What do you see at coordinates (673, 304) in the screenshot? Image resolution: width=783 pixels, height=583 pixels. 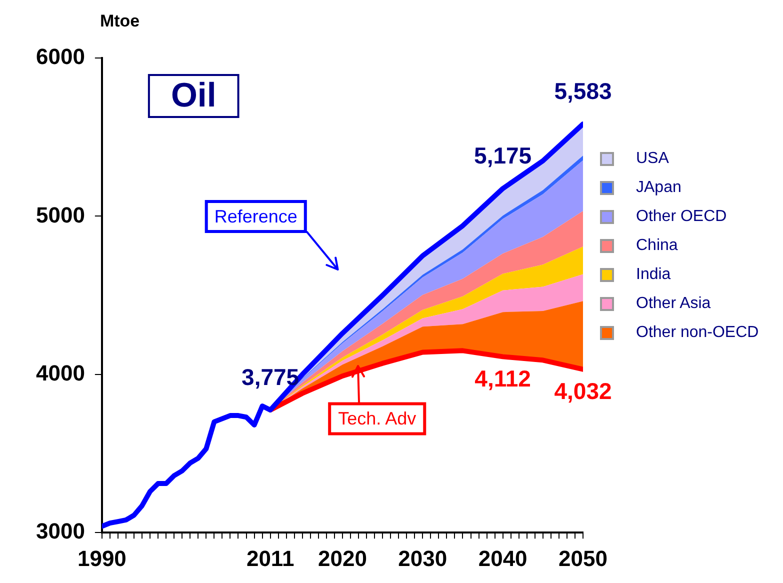 I see `legend-label: Other Asia` at bounding box center [673, 304].